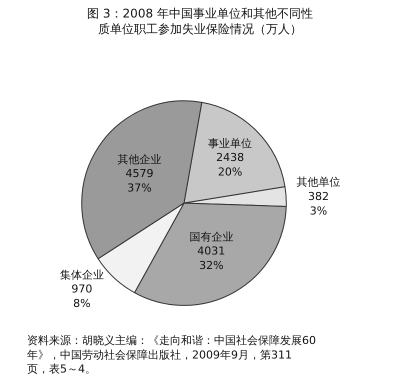 The height and width of the screenshot is (384, 400). What do you see at coordinates (81, 296) in the screenshot?
I see `data-label: 970 8%` at bounding box center [81, 296].